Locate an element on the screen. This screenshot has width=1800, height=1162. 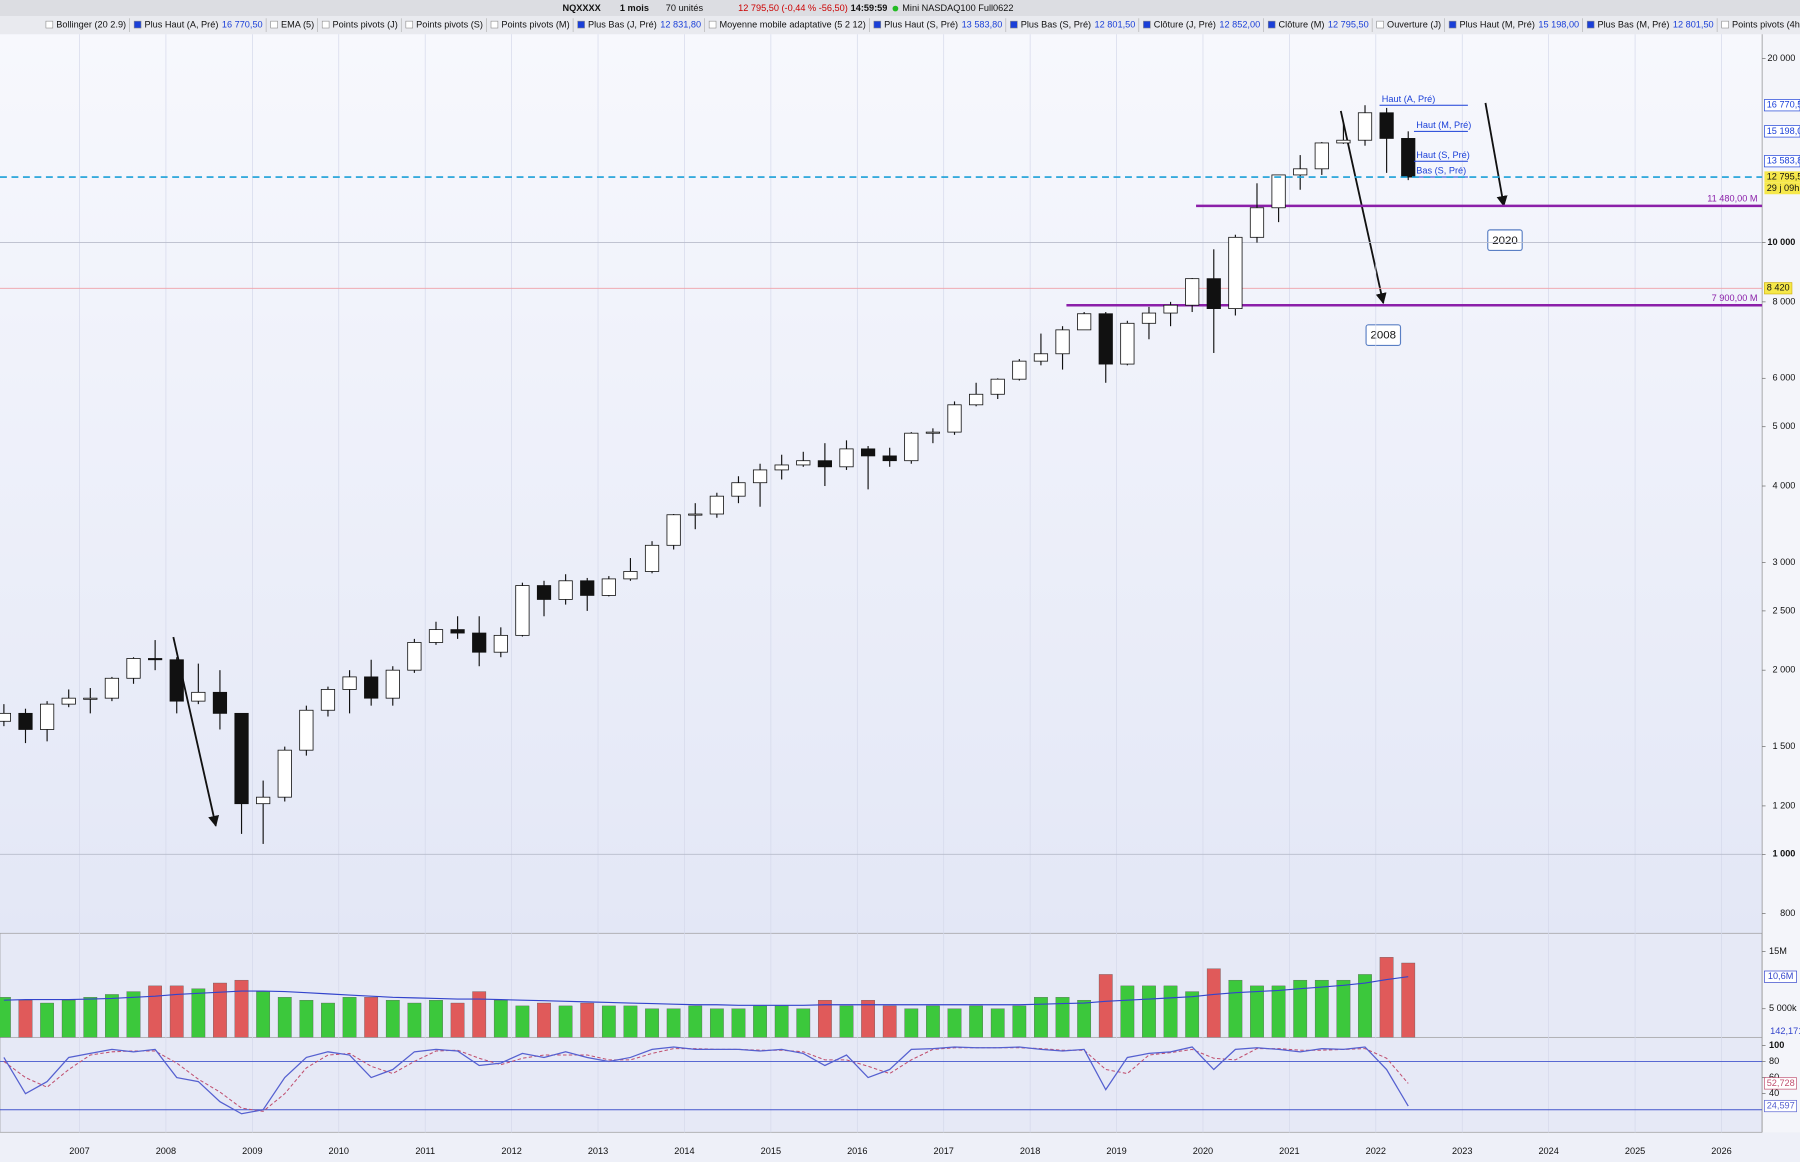
x-tick-label: 2008 is located at coordinates (166, 1151).